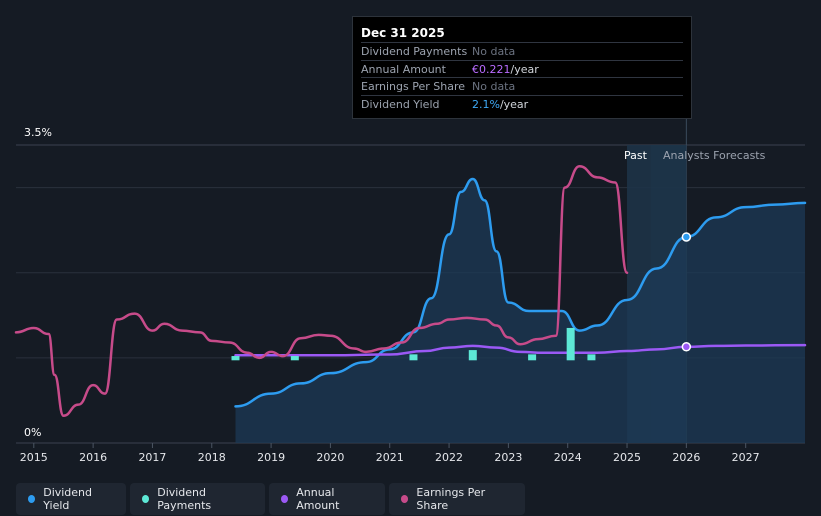 Image resolution: width=821 pixels, height=516 pixels. I want to click on x-tick-label: 2021, so click(390, 457).